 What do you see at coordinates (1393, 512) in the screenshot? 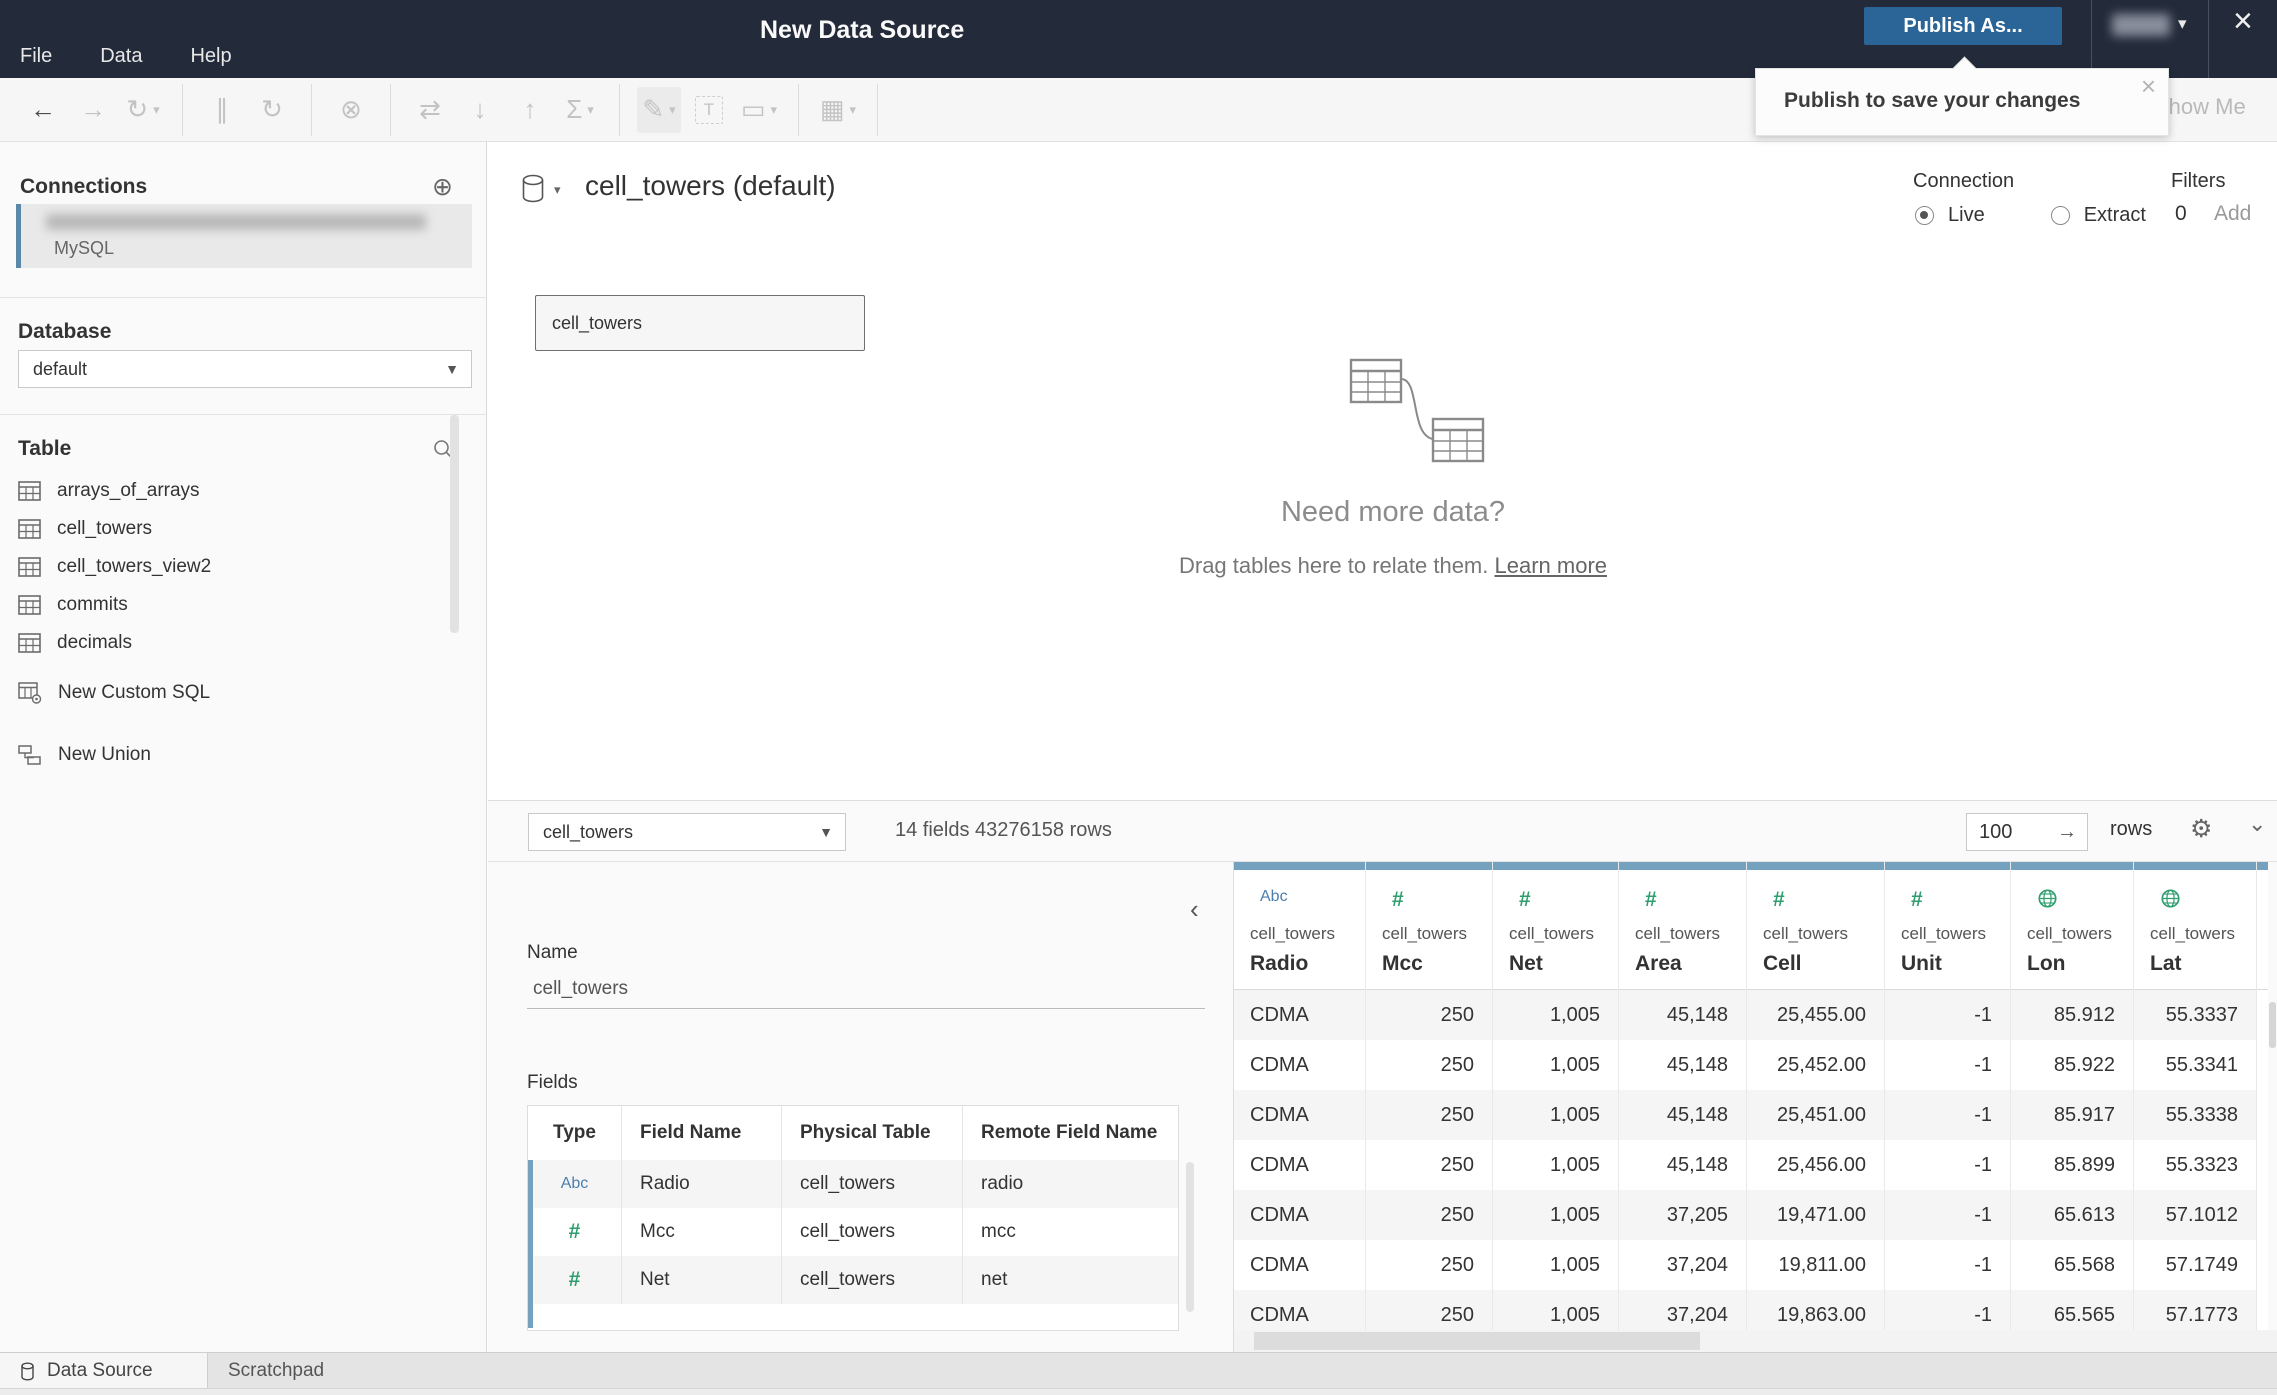
I see `empty-state-title: Need more data?` at bounding box center [1393, 512].